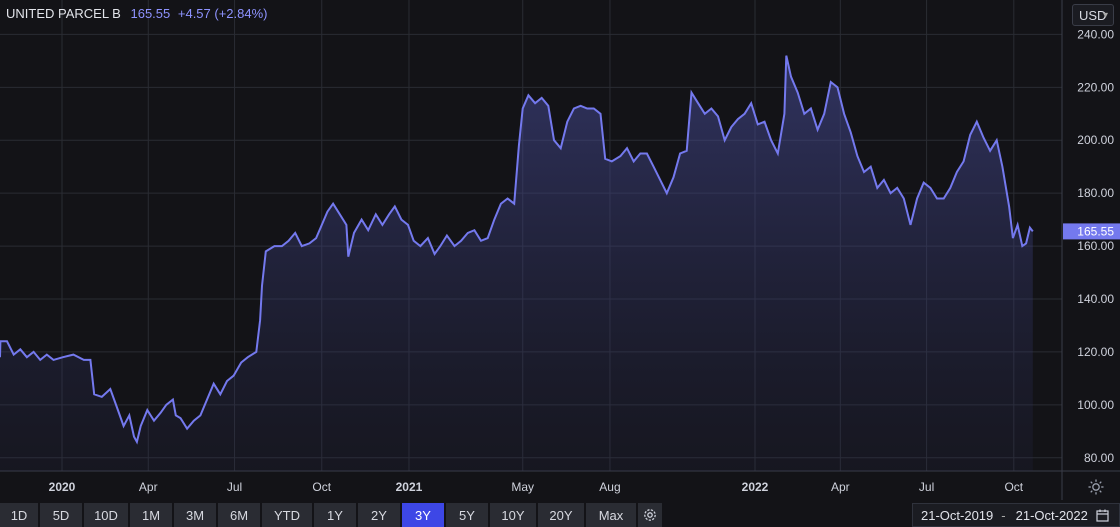  Describe the element at coordinates (61, 515) in the screenshot. I see `range-button-5d: 5D` at that location.